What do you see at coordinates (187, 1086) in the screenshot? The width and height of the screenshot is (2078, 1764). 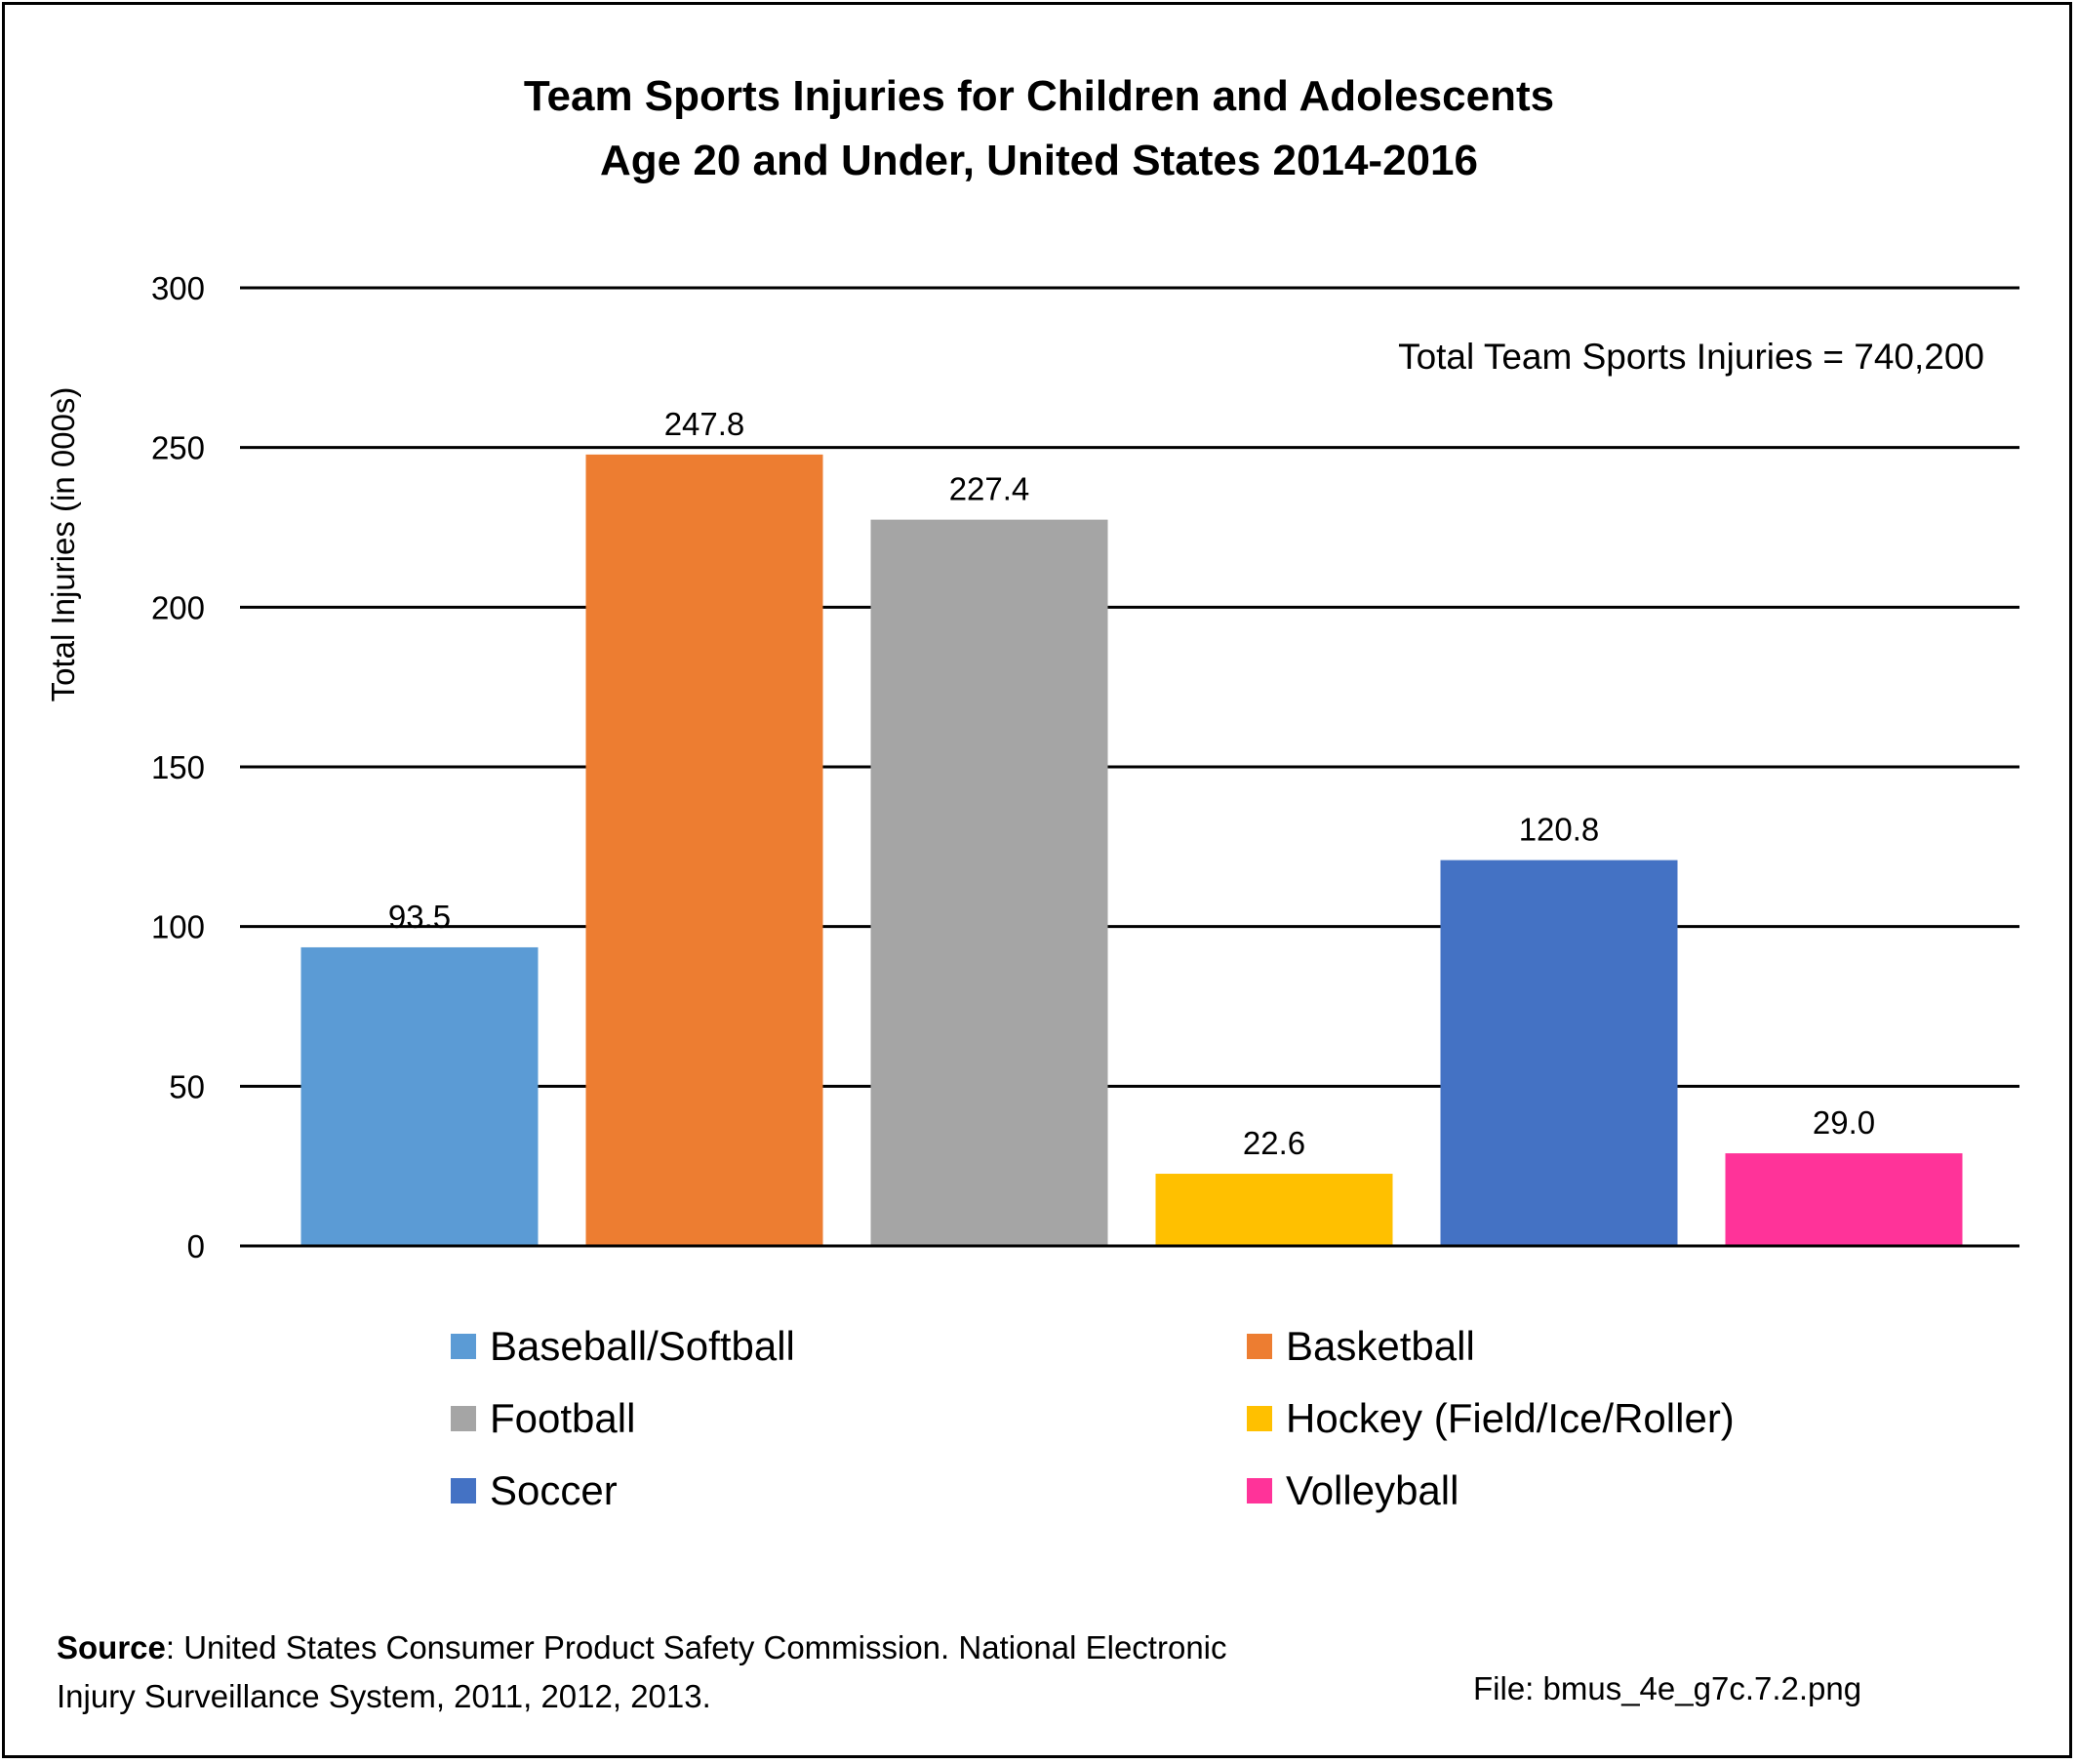 I see `y-tick-label: 50` at bounding box center [187, 1086].